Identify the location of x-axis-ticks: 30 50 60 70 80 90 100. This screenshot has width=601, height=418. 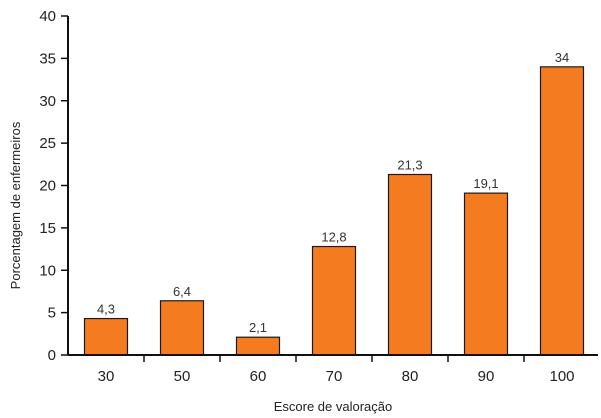
(336, 370).